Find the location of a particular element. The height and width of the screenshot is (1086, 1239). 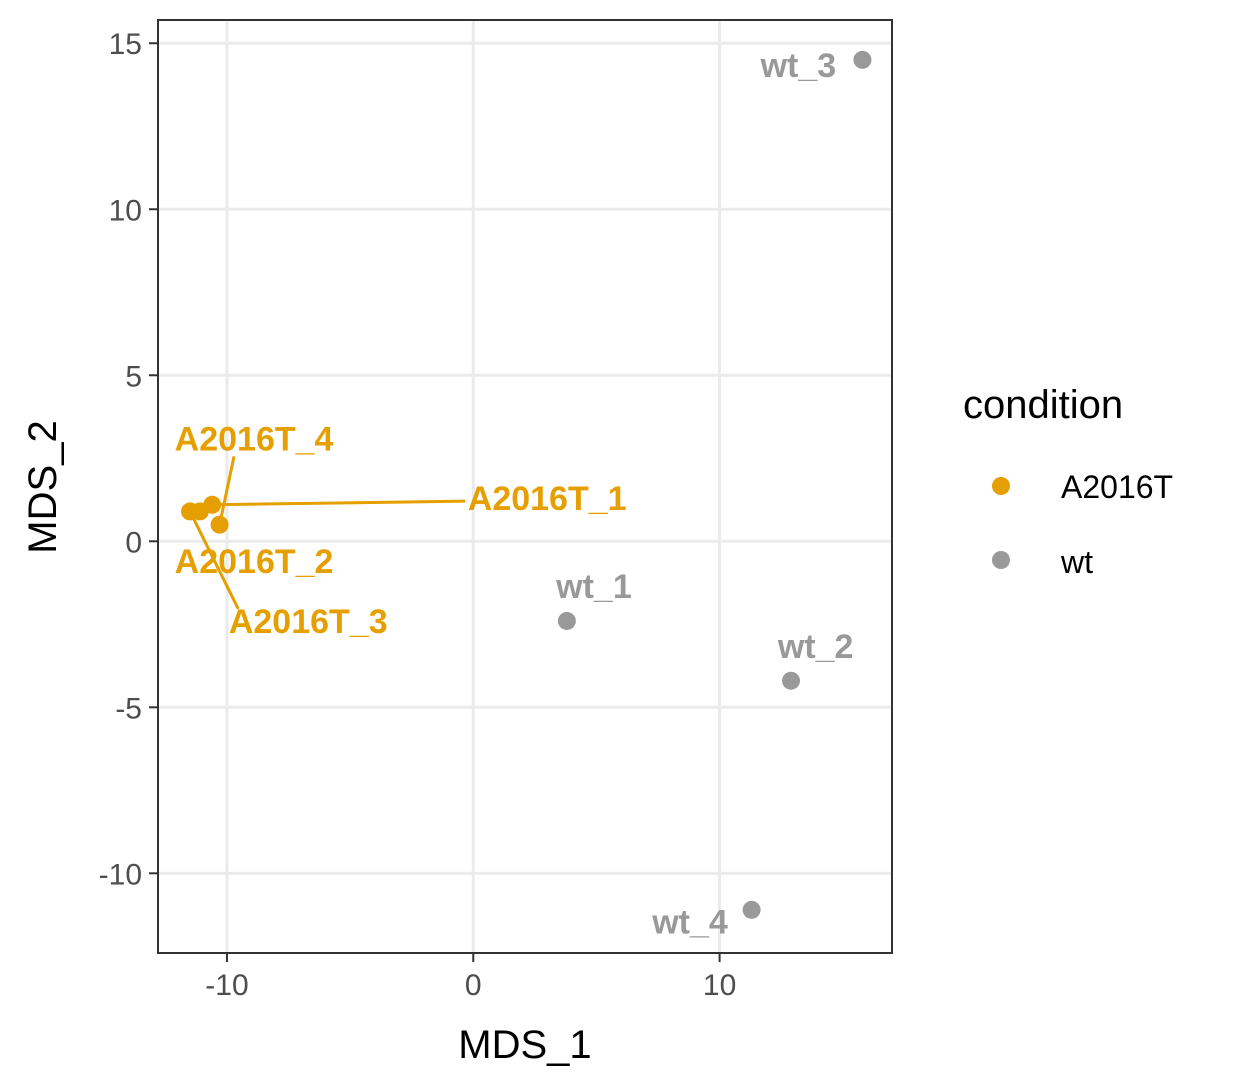

x-tick-label: 0 is located at coordinates (473, 985).